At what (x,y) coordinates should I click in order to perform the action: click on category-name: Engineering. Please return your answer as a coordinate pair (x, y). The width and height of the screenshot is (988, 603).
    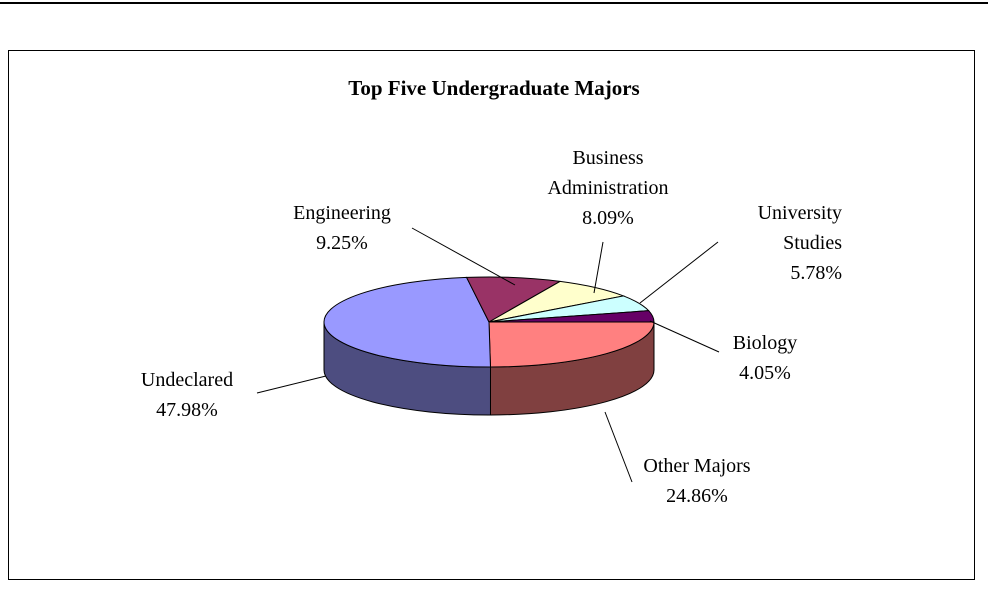
    Looking at the image, I should click on (342, 213).